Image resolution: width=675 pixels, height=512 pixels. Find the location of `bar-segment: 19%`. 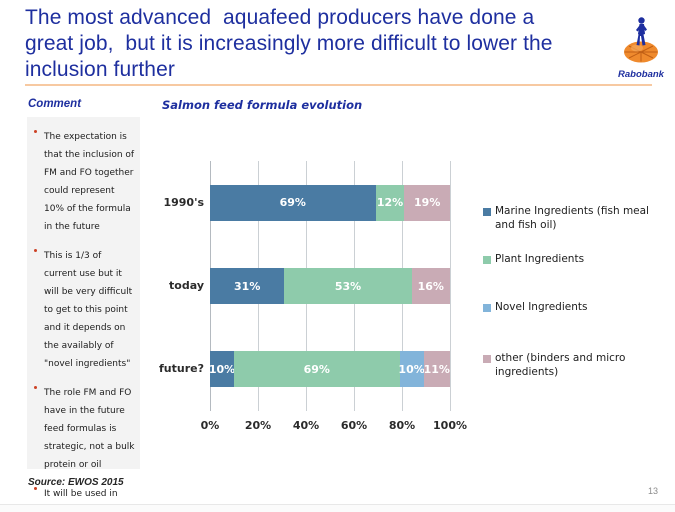

bar-segment: 19% is located at coordinates (427, 202).